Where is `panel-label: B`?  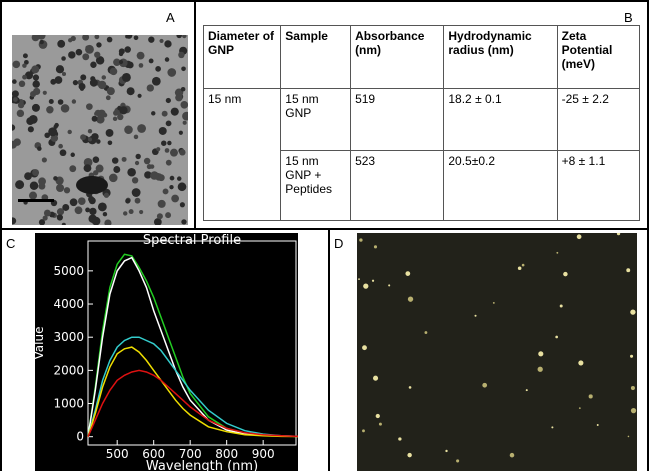 panel-label: B is located at coordinates (628, 17).